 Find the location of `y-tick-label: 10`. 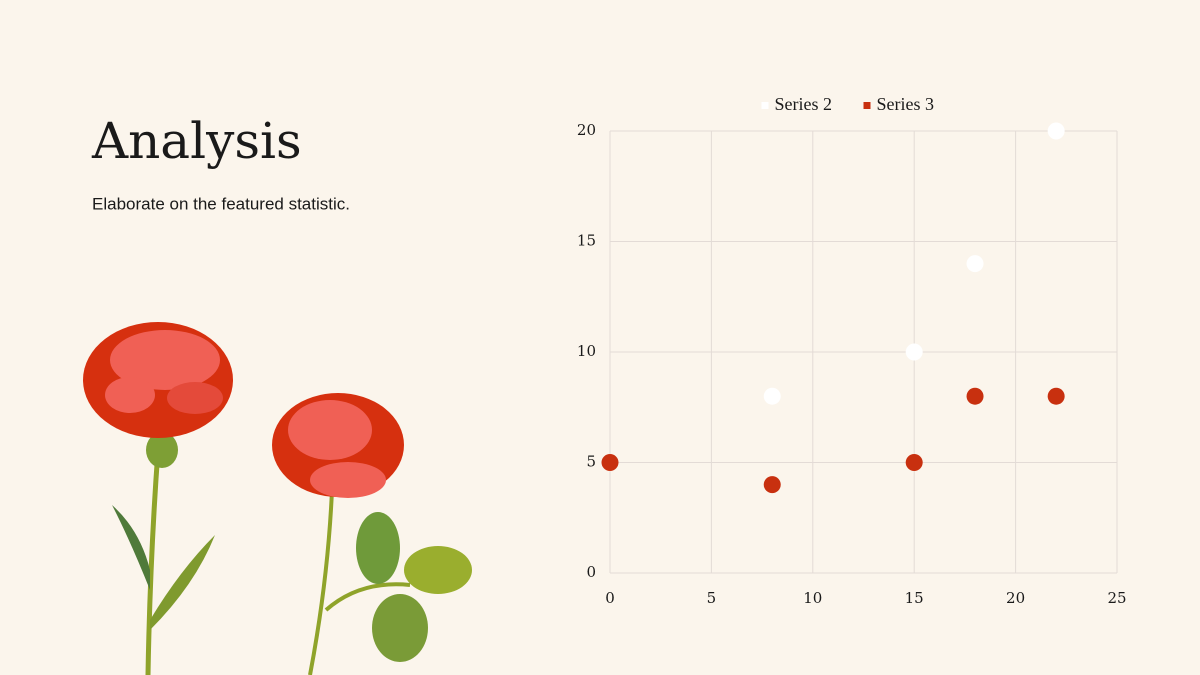

y-tick-label: 10 is located at coordinates (586, 351).